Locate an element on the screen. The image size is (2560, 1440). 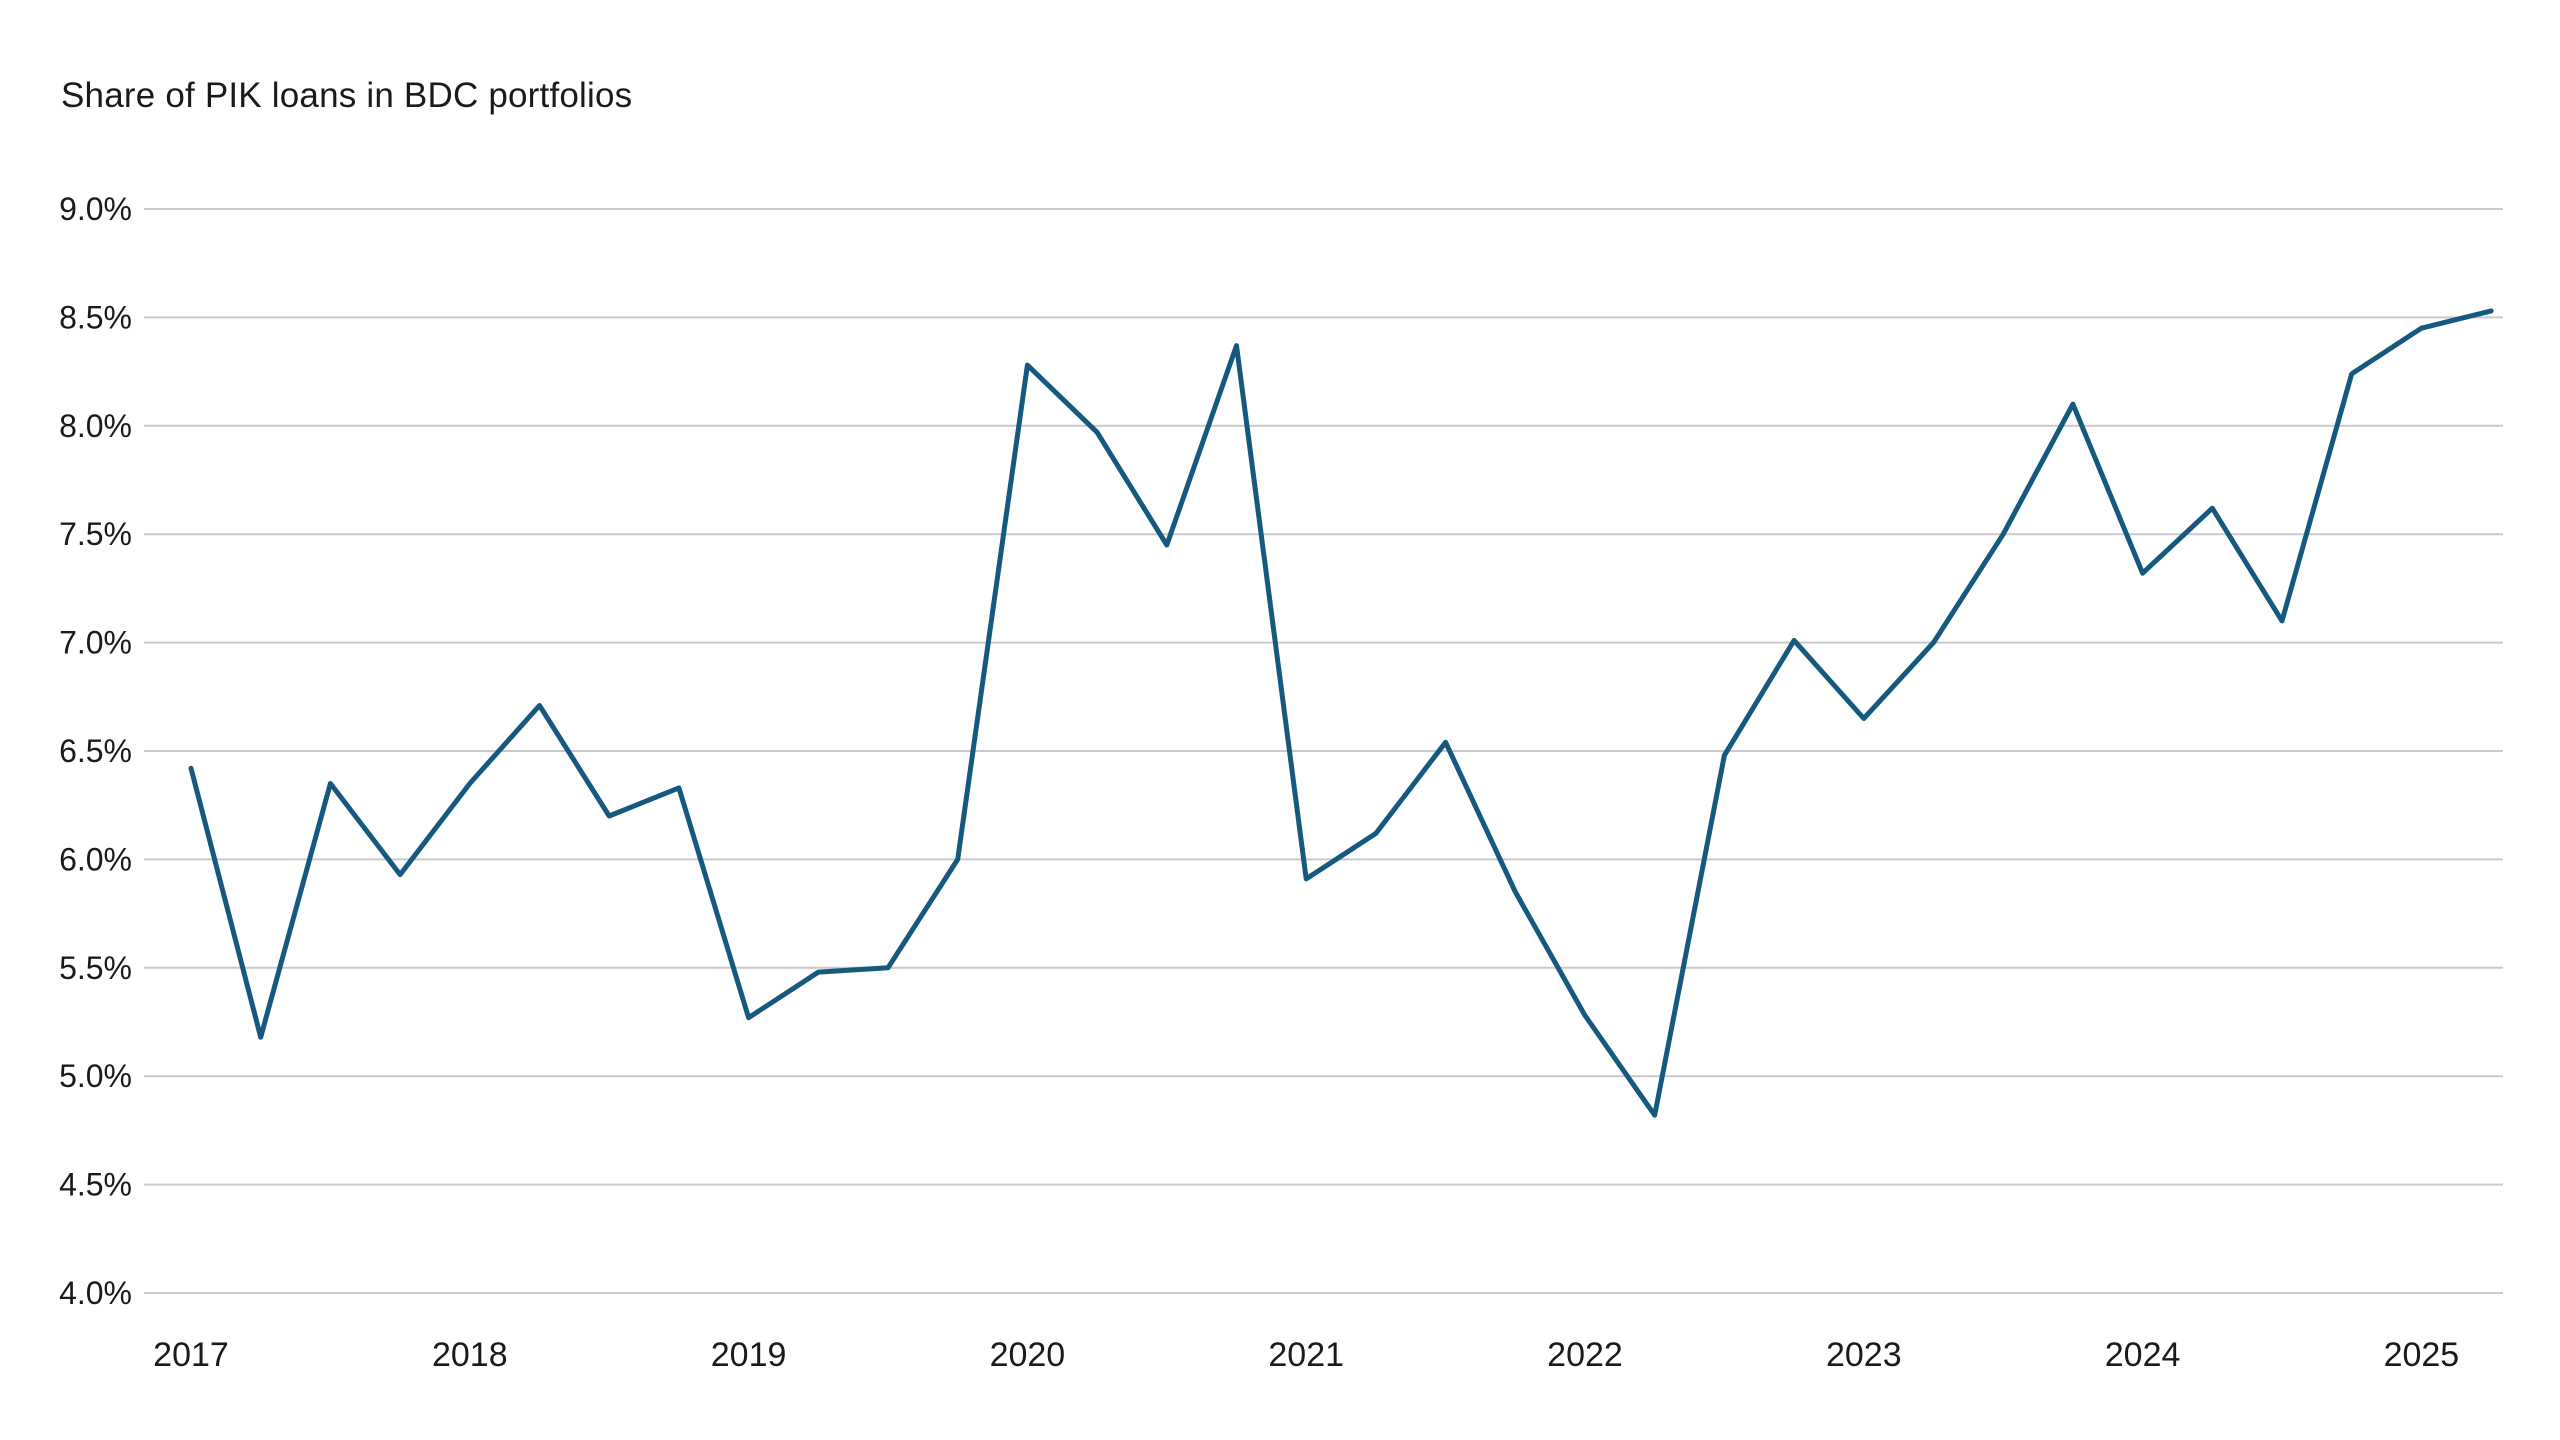
y-axis-tick-label: 6.5% is located at coordinates (95, 751).